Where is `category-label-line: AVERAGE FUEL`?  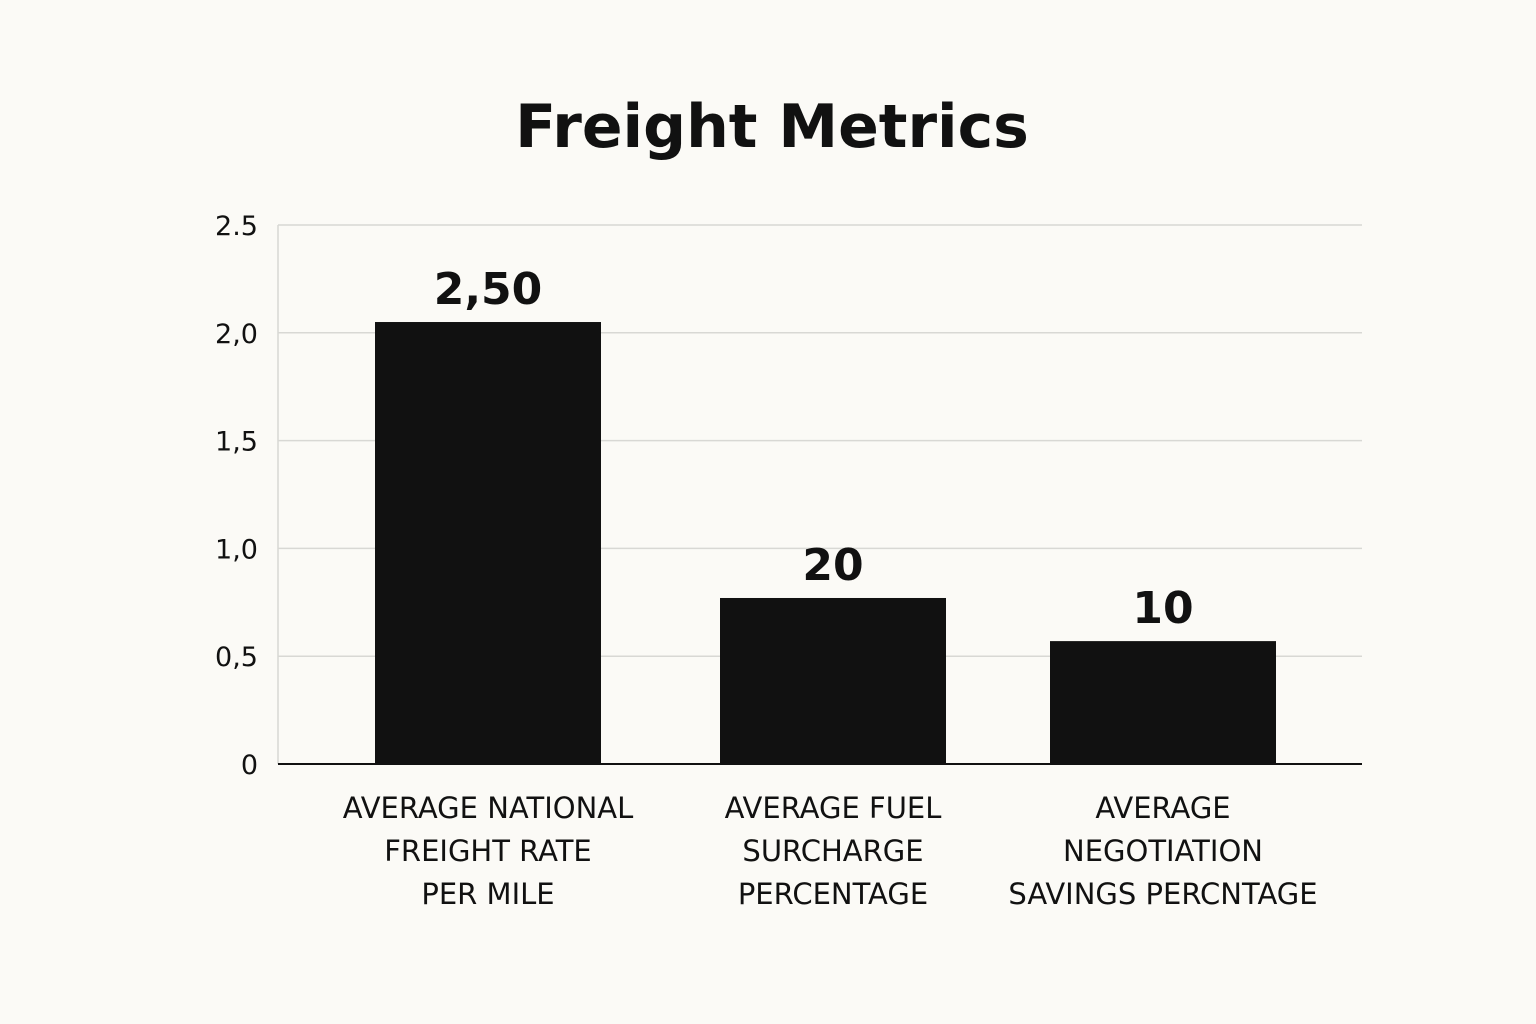
category-label-line: AVERAGE FUEL is located at coordinates (833, 808).